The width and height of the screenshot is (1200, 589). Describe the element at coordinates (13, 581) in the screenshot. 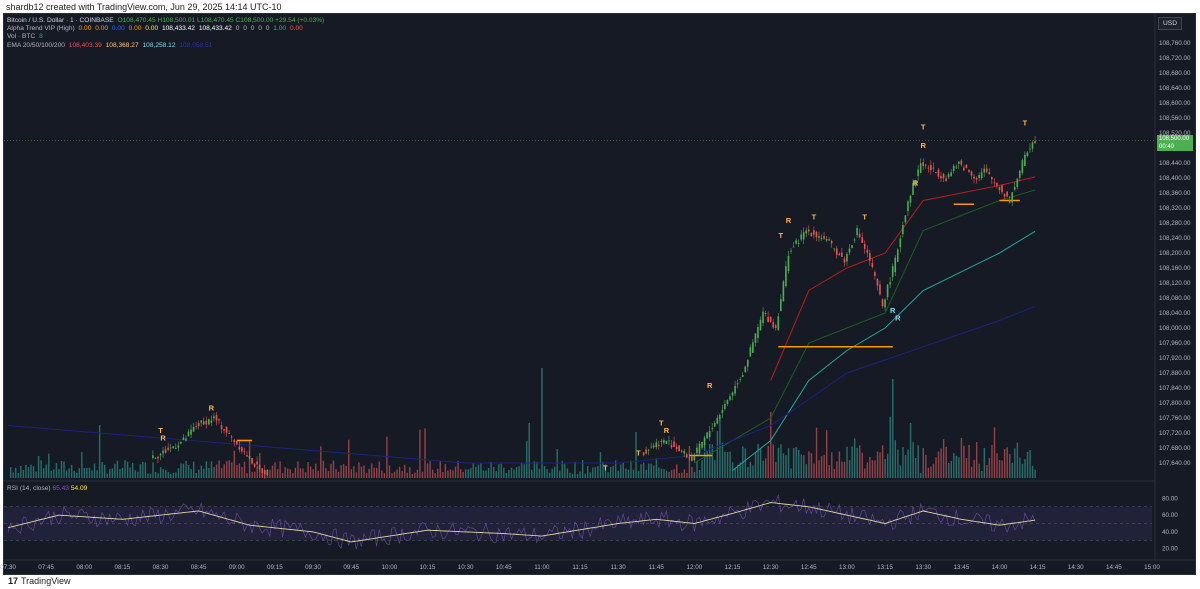

I see `tradingview-logo-icon: 17` at that location.